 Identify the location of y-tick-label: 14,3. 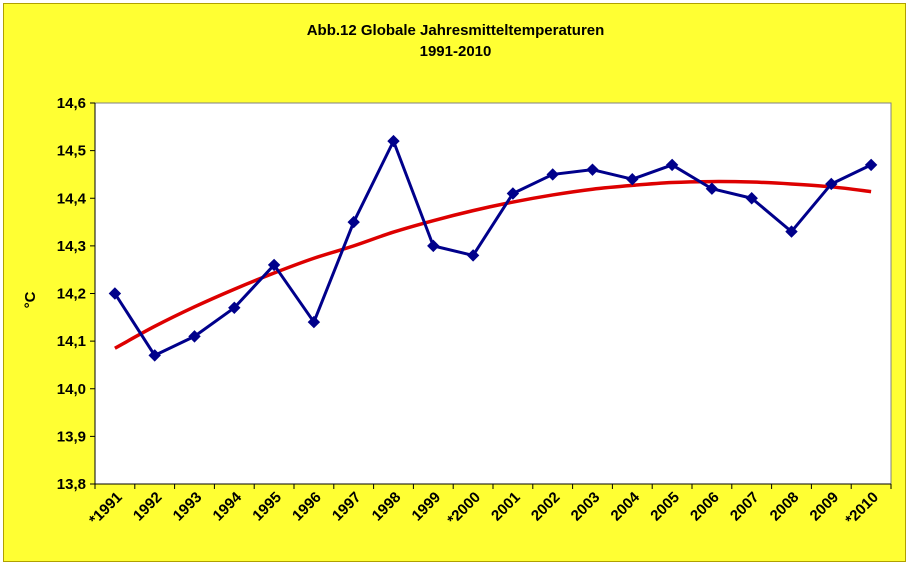
(71, 246).